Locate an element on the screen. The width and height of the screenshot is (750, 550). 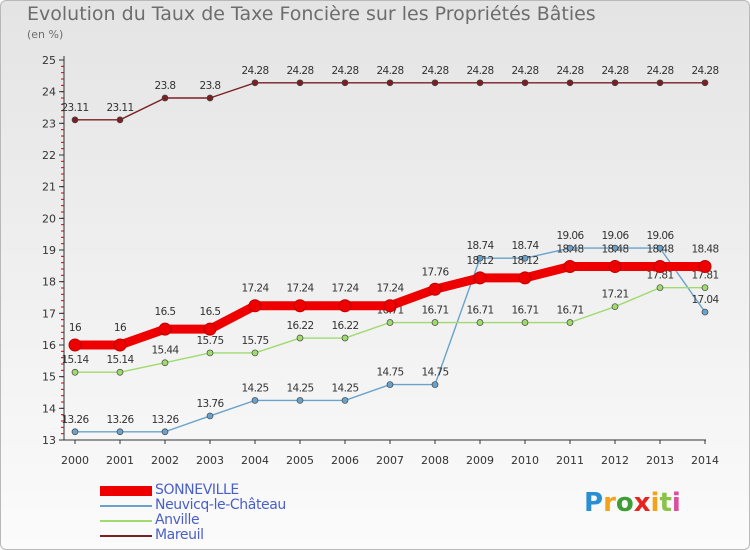
data-label: 17.76 is located at coordinates (435, 272).